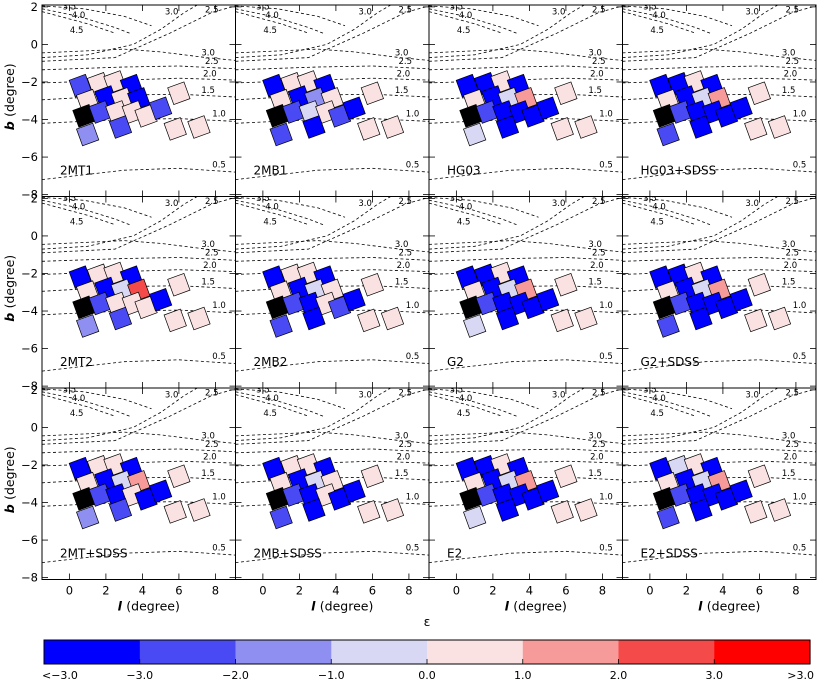 The width and height of the screenshot is (830, 684). What do you see at coordinates (235, 675) in the screenshot?
I see `colorbar-tick-label: −2.0` at bounding box center [235, 675].